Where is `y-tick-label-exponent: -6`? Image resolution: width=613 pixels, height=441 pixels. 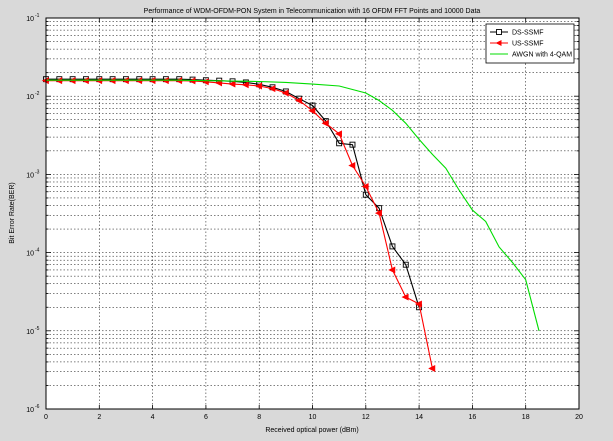 y-tick-label-exponent: -6 is located at coordinates (37, 407).